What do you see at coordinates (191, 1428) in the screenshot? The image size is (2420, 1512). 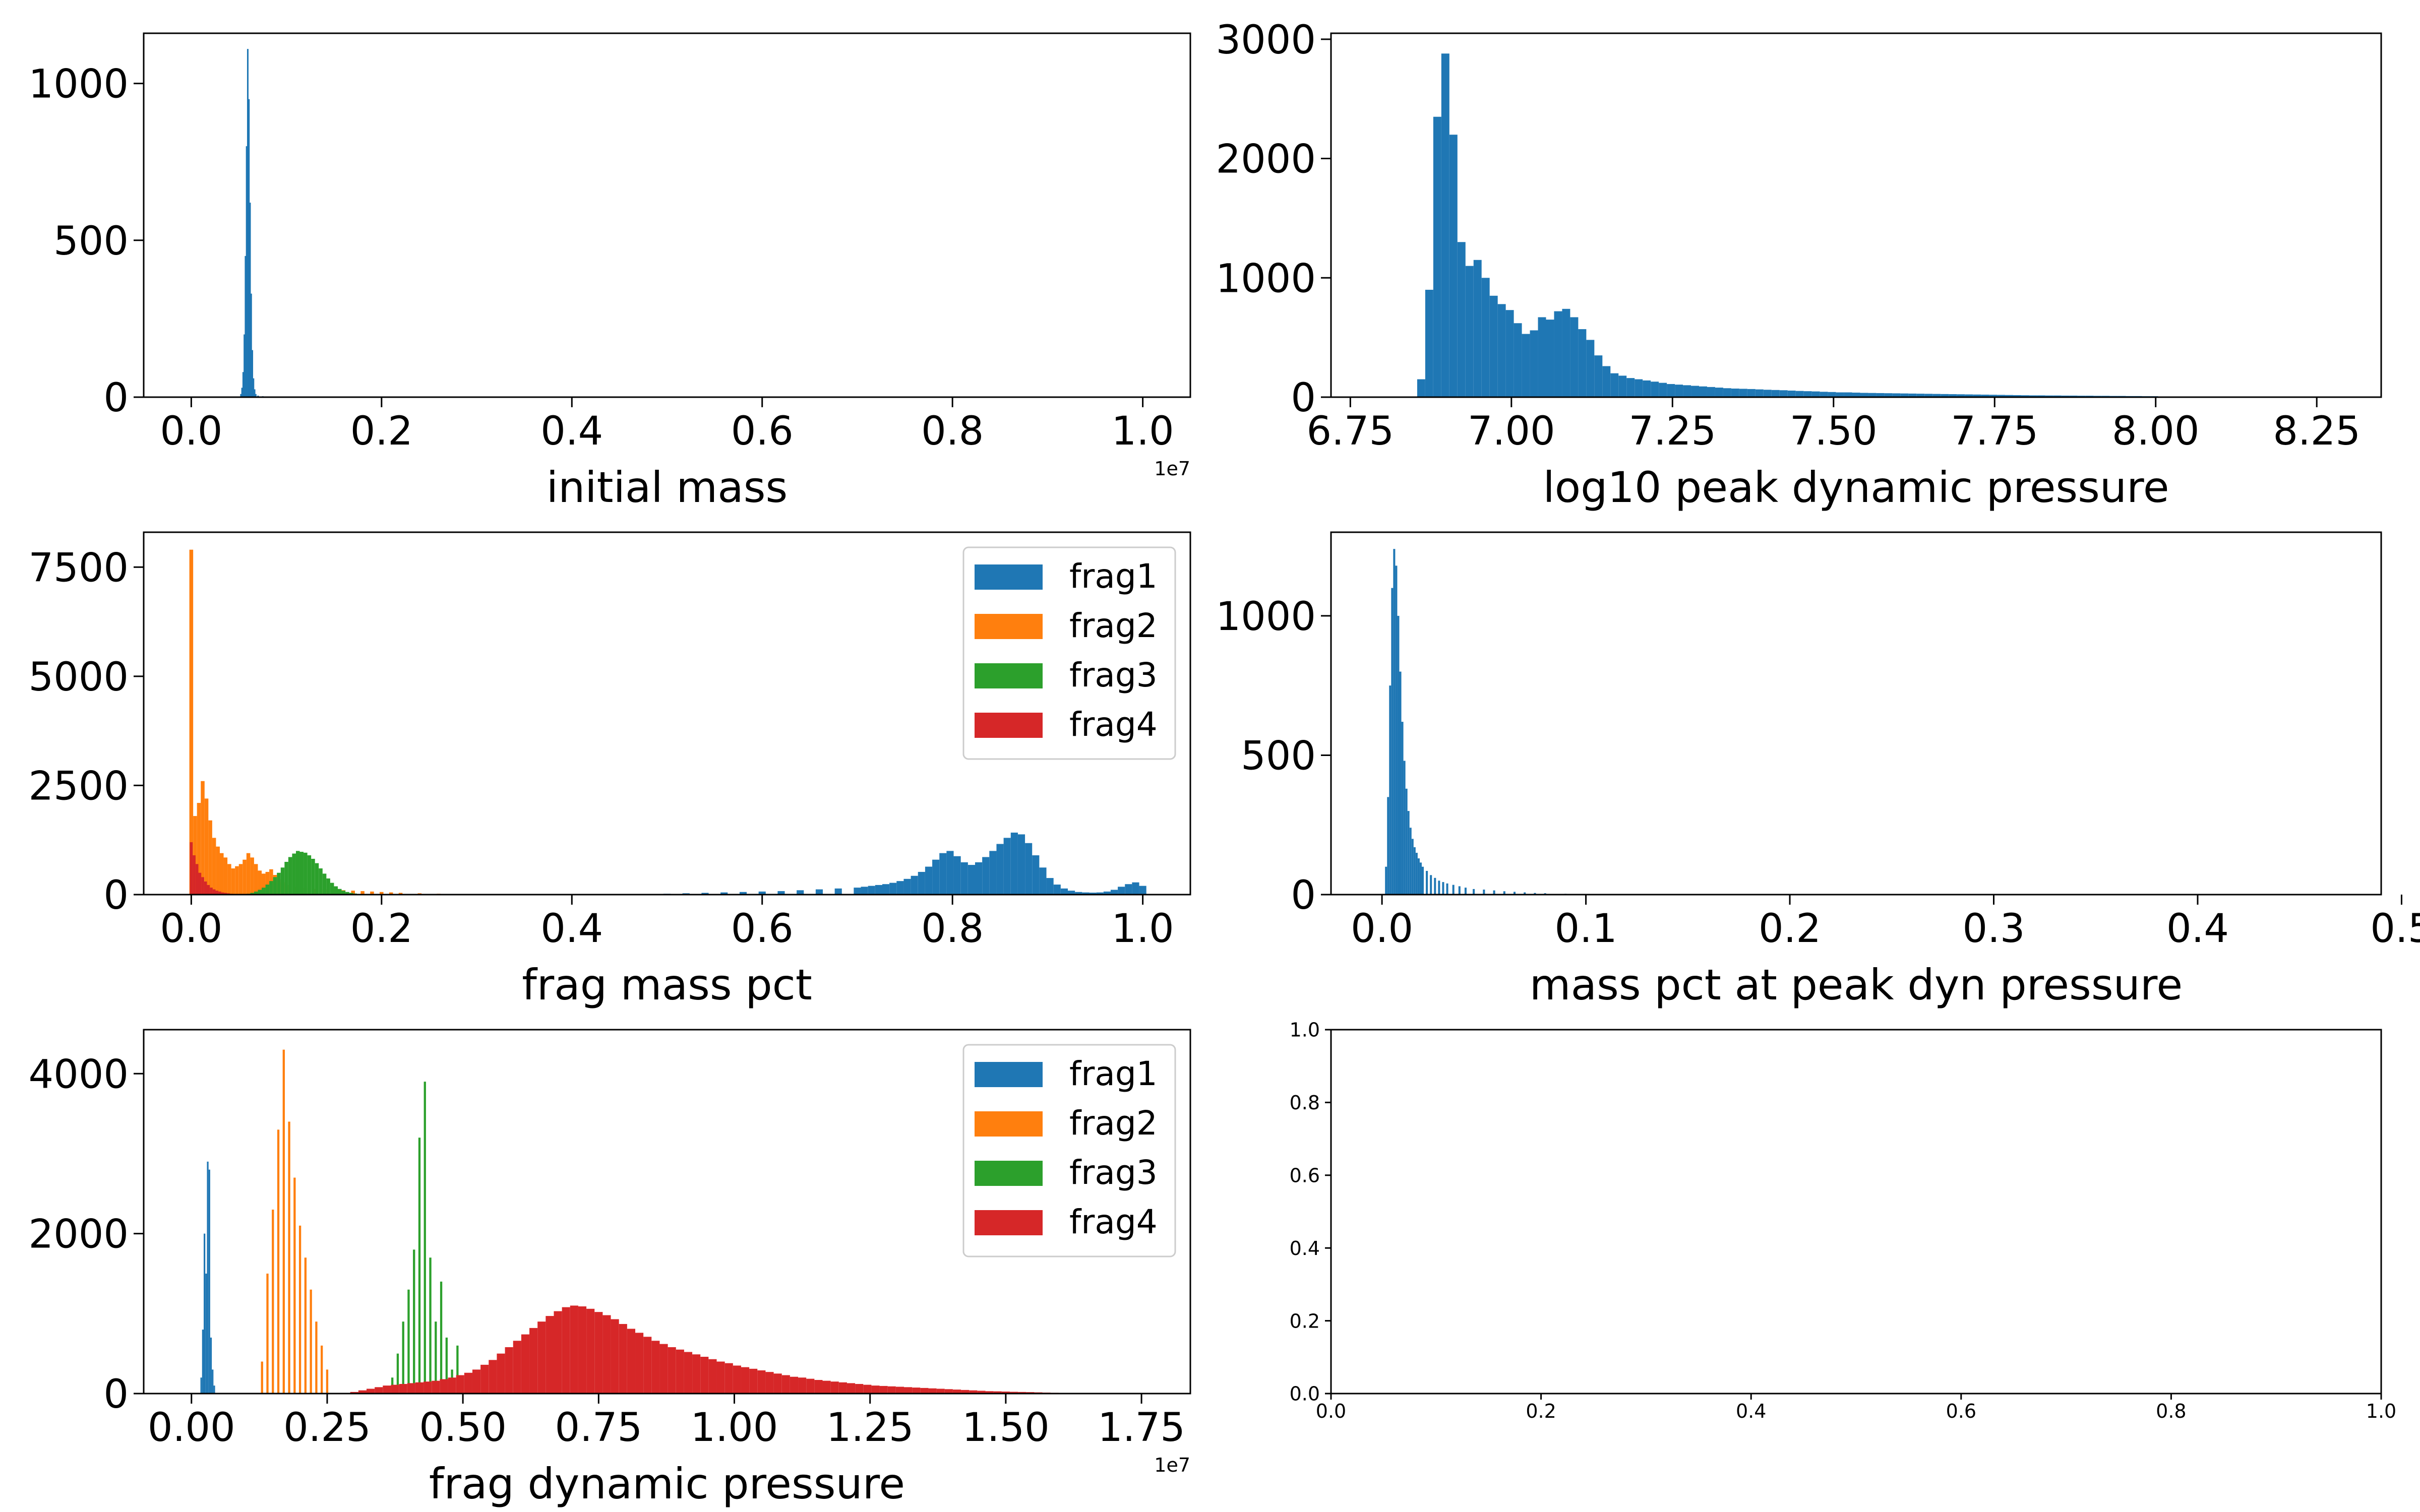 I see `x-tick-label: 0.00` at bounding box center [191, 1428].